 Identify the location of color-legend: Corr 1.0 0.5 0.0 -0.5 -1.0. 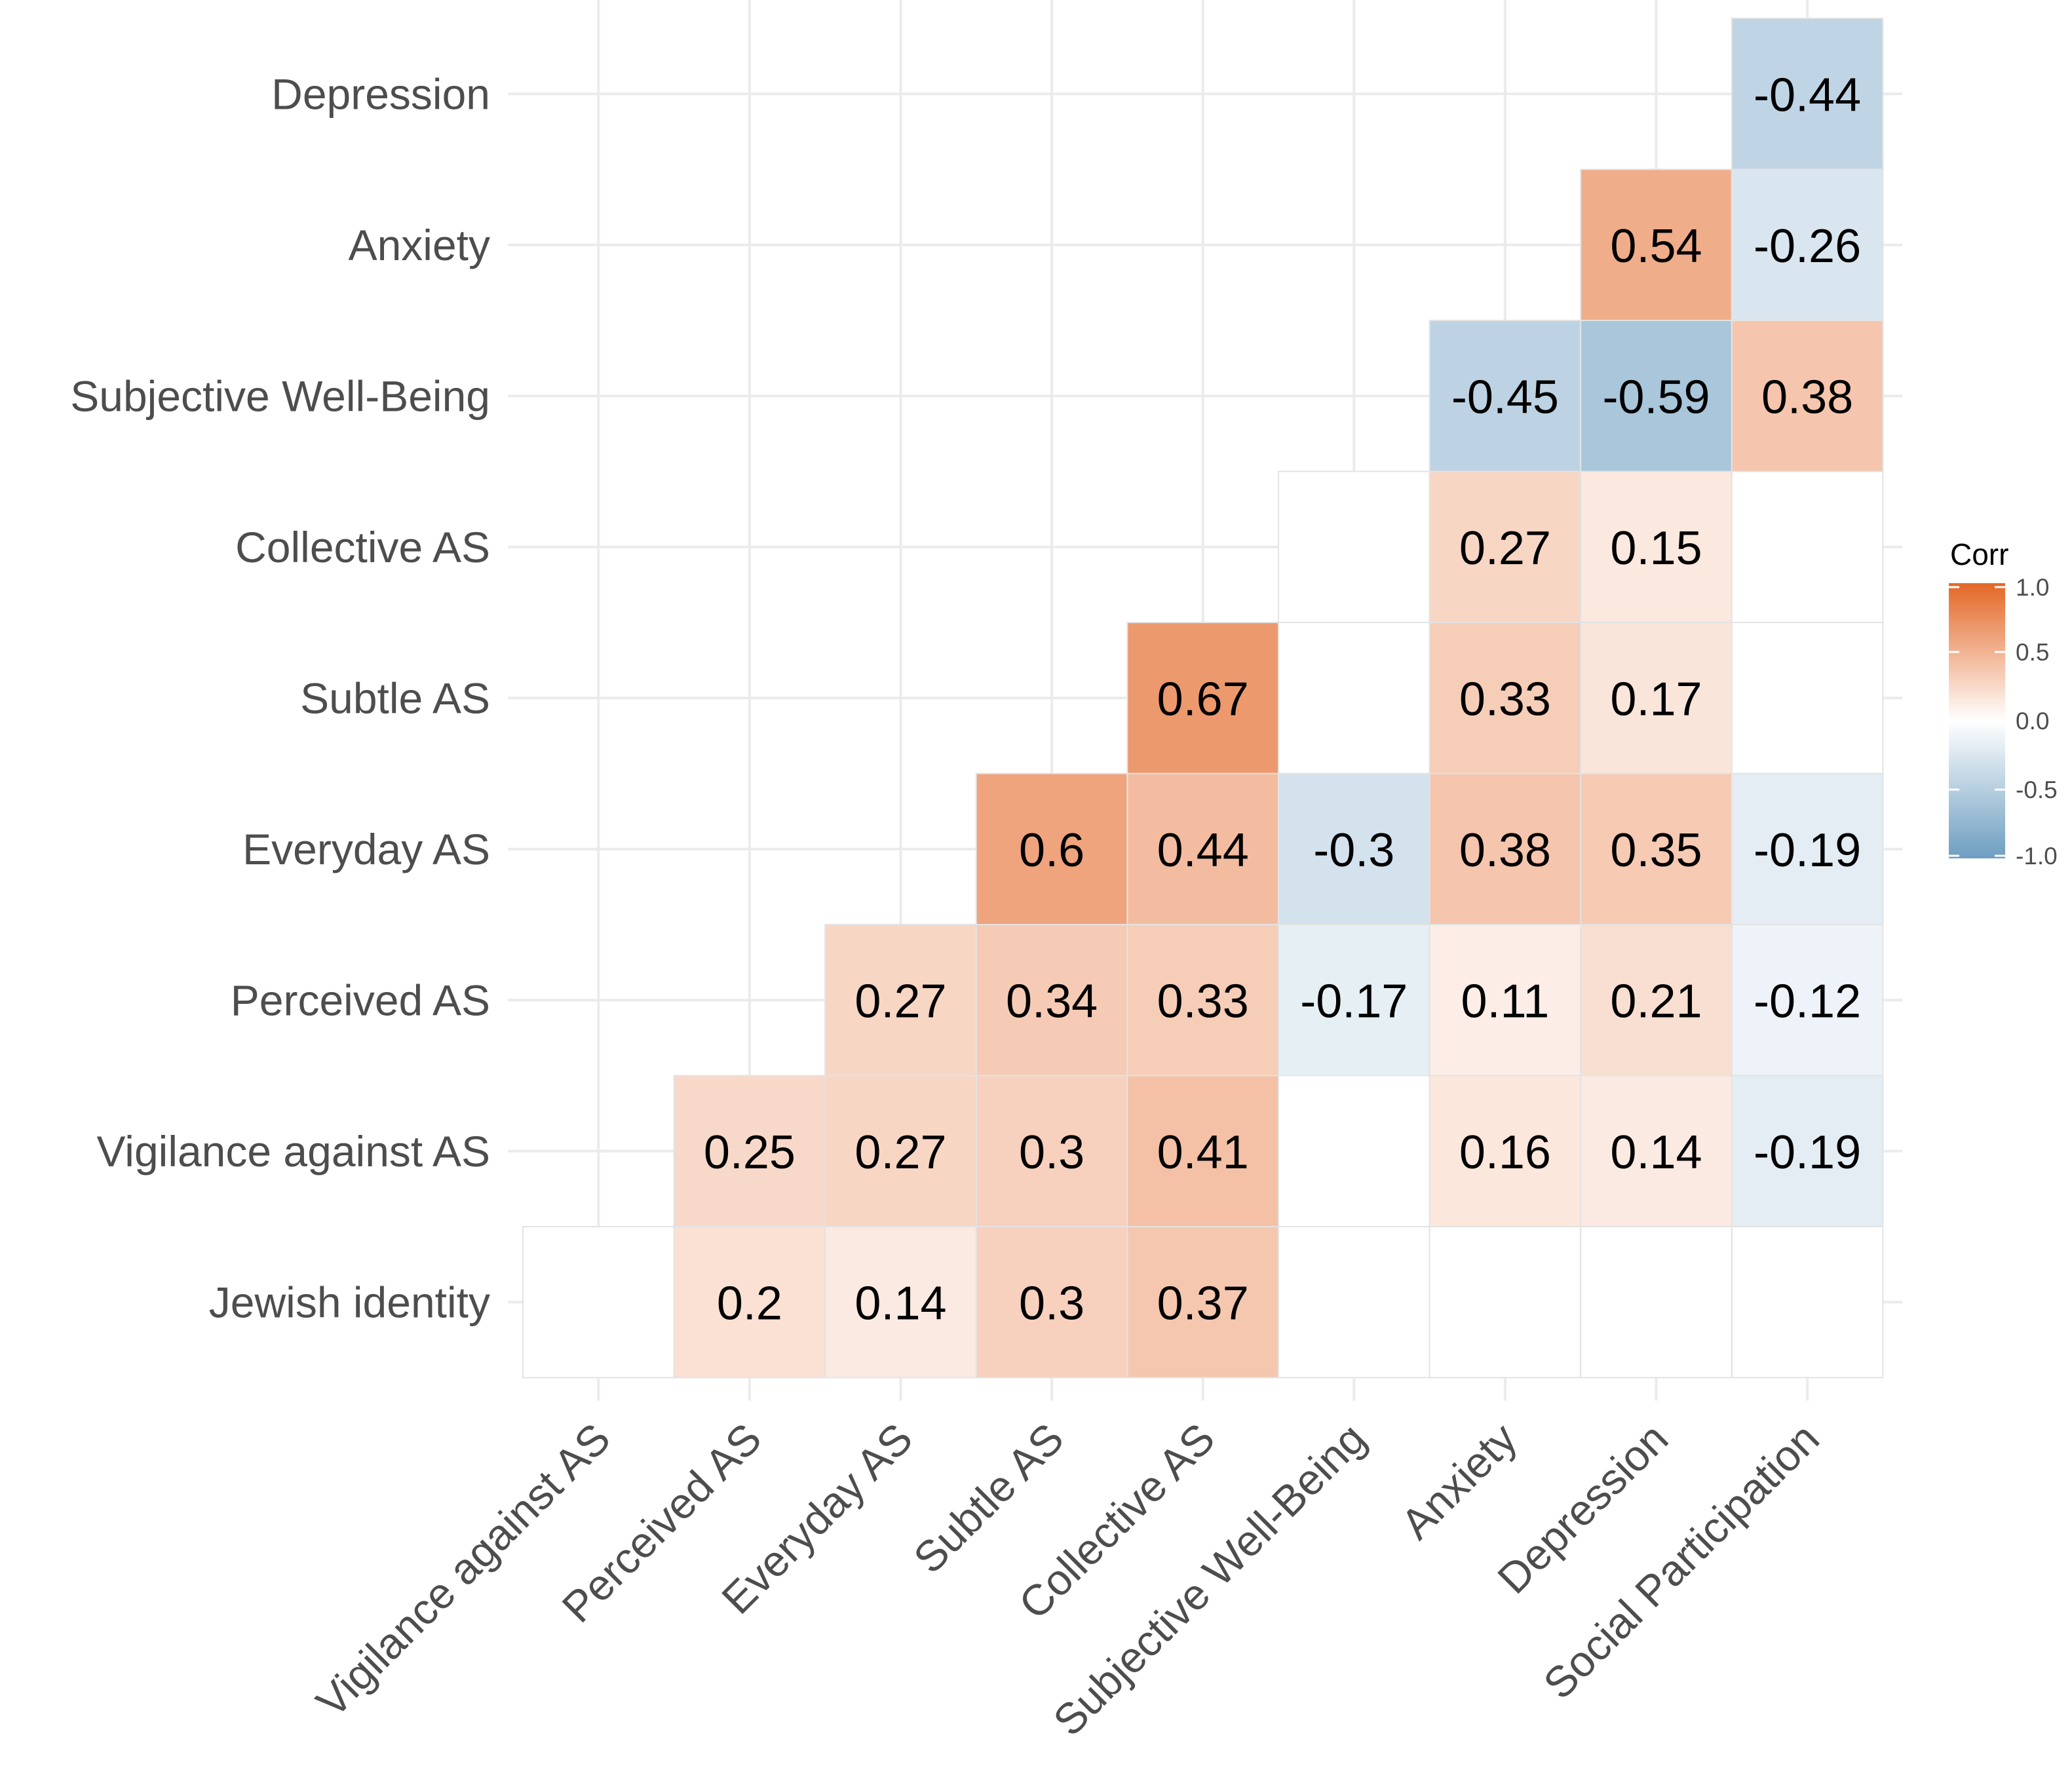
(2003, 703).